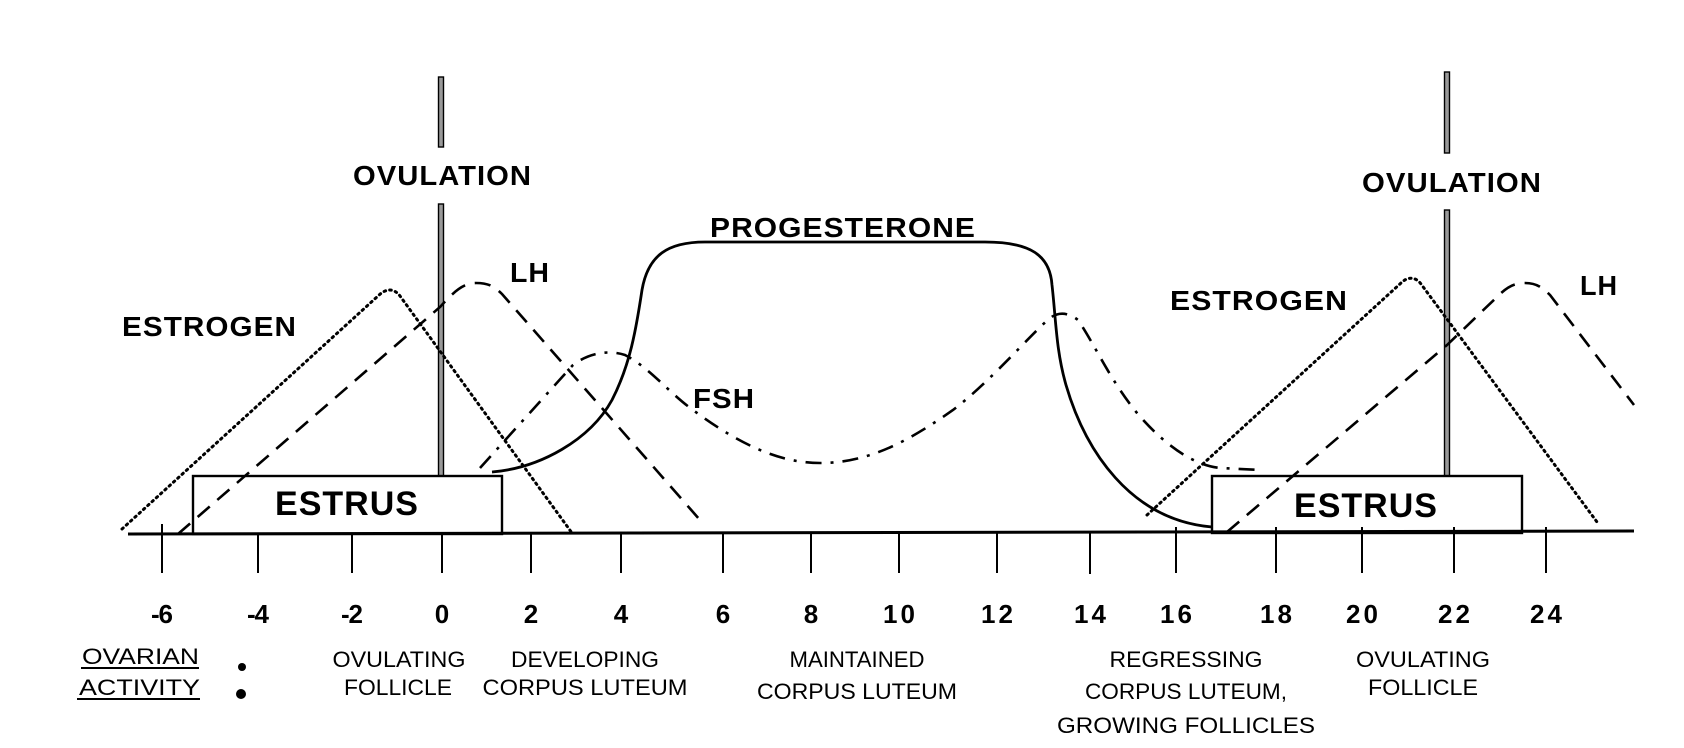 This screenshot has width=1684, height=748. Describe the element at coordinates (723, 614) in the screenshot. I see `tick-label: 6` at that location.